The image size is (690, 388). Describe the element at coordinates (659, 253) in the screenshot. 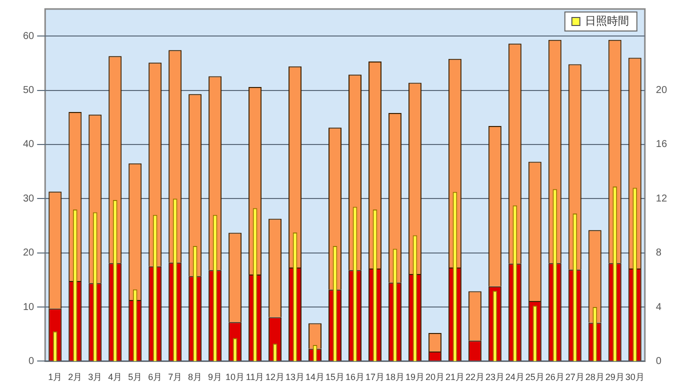

I see `y2-tick-label: 8` at that location.